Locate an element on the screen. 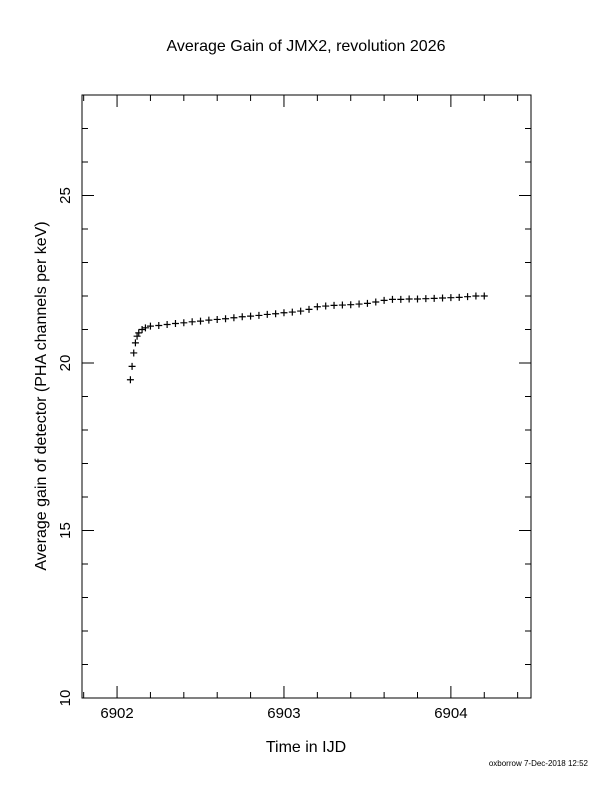  x-tick-label: 6904 is located at coordinates (450, 713).